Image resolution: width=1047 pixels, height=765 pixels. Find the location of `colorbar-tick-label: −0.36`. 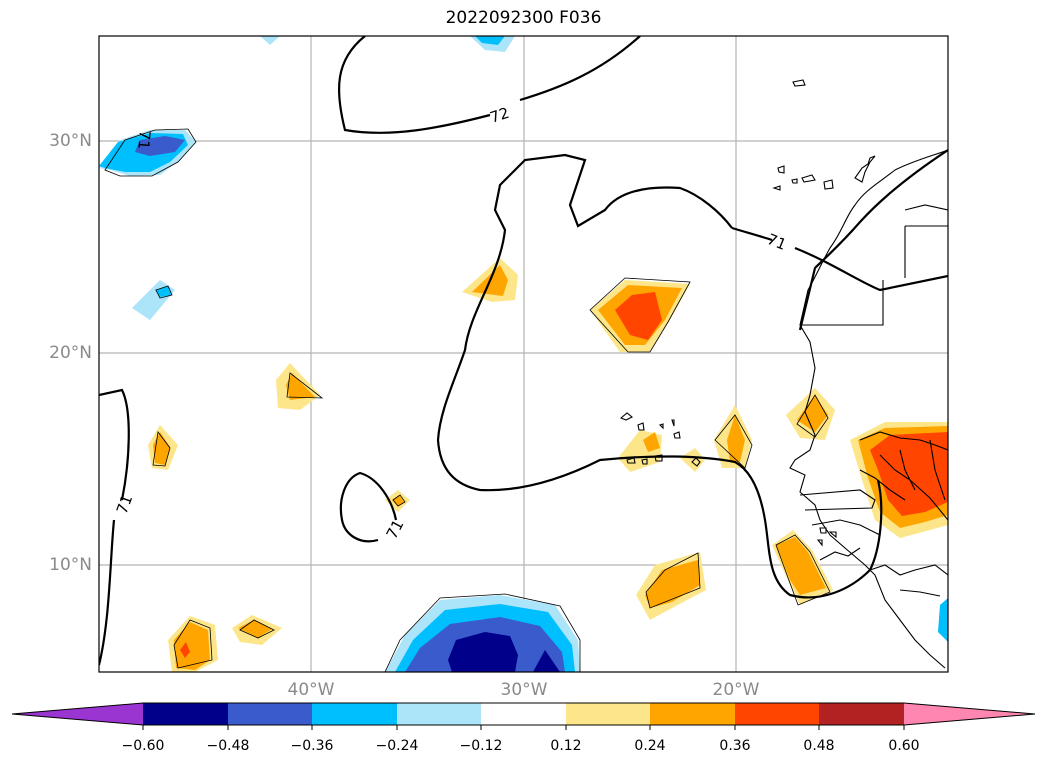

colorbar-tick-label: −0.36 is located at coordinates (312, 746).